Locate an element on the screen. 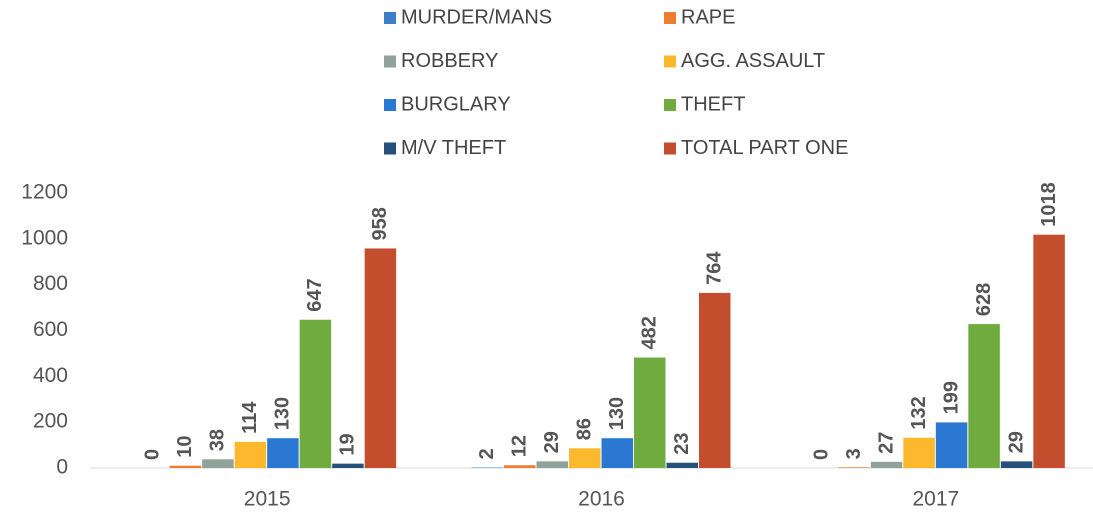 The width and height of the screenshot is (1093, 517). data-label: 10 is located at coordinates (185, 446).